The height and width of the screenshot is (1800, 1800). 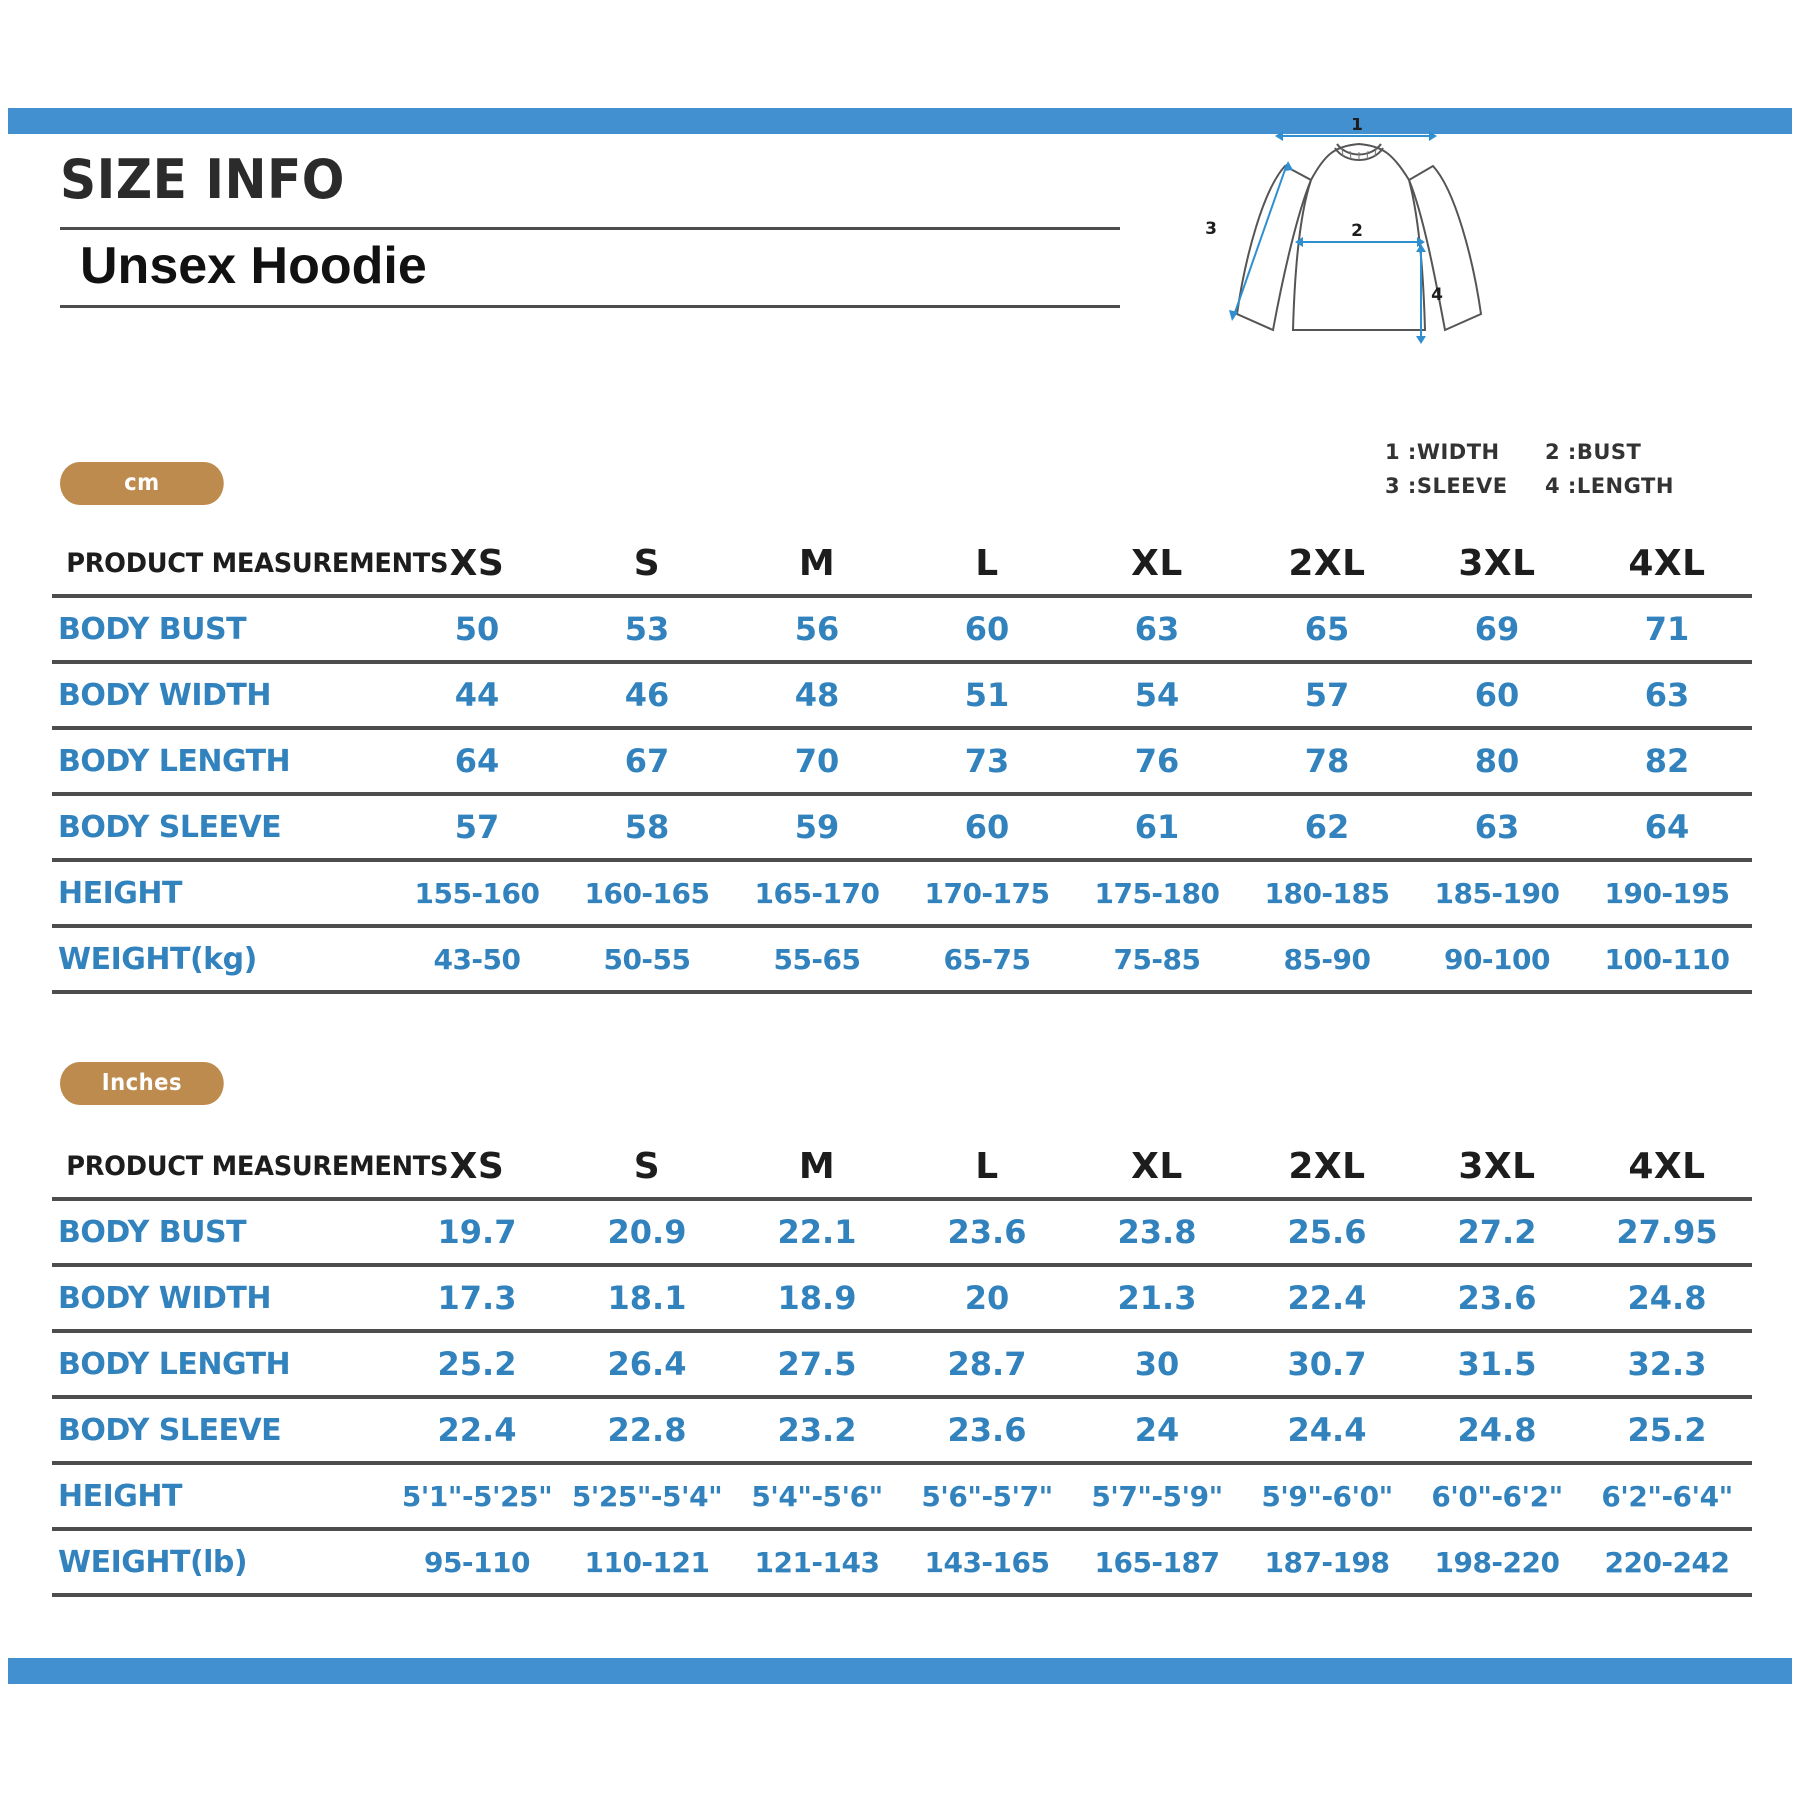 I want to click on legend-item-length: 4 :LENGTH, so click(x=1609, y=485).